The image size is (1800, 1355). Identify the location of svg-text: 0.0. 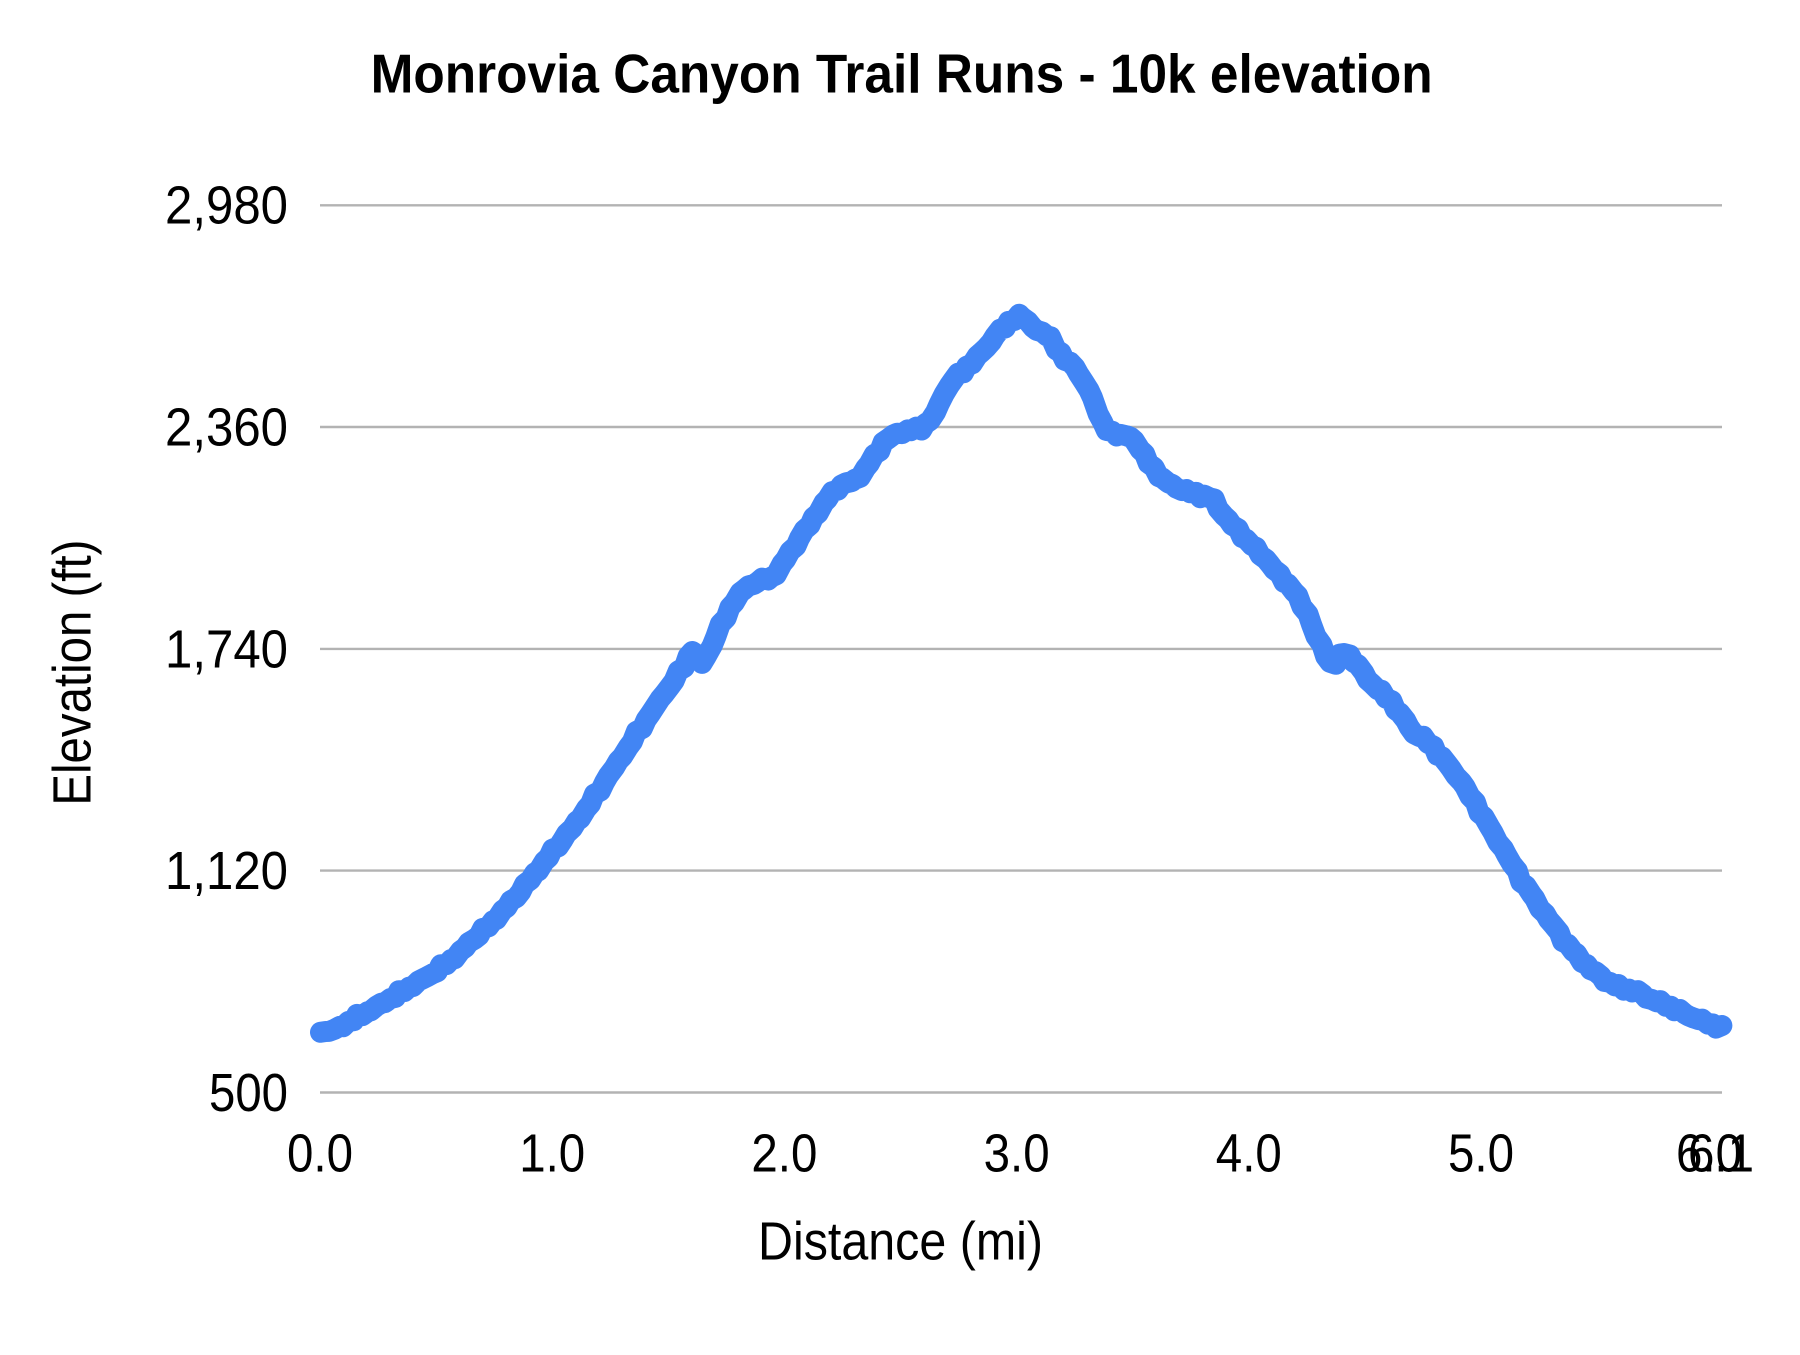
(320, 1154).